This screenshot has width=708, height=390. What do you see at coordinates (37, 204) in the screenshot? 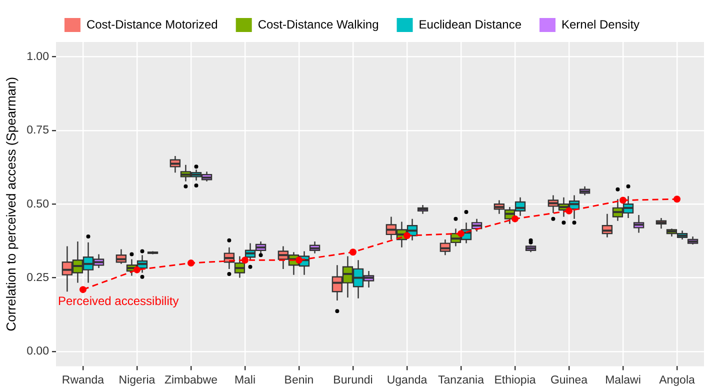
I see `y-tick-label: 0.50` at bounding box center [37, 204].